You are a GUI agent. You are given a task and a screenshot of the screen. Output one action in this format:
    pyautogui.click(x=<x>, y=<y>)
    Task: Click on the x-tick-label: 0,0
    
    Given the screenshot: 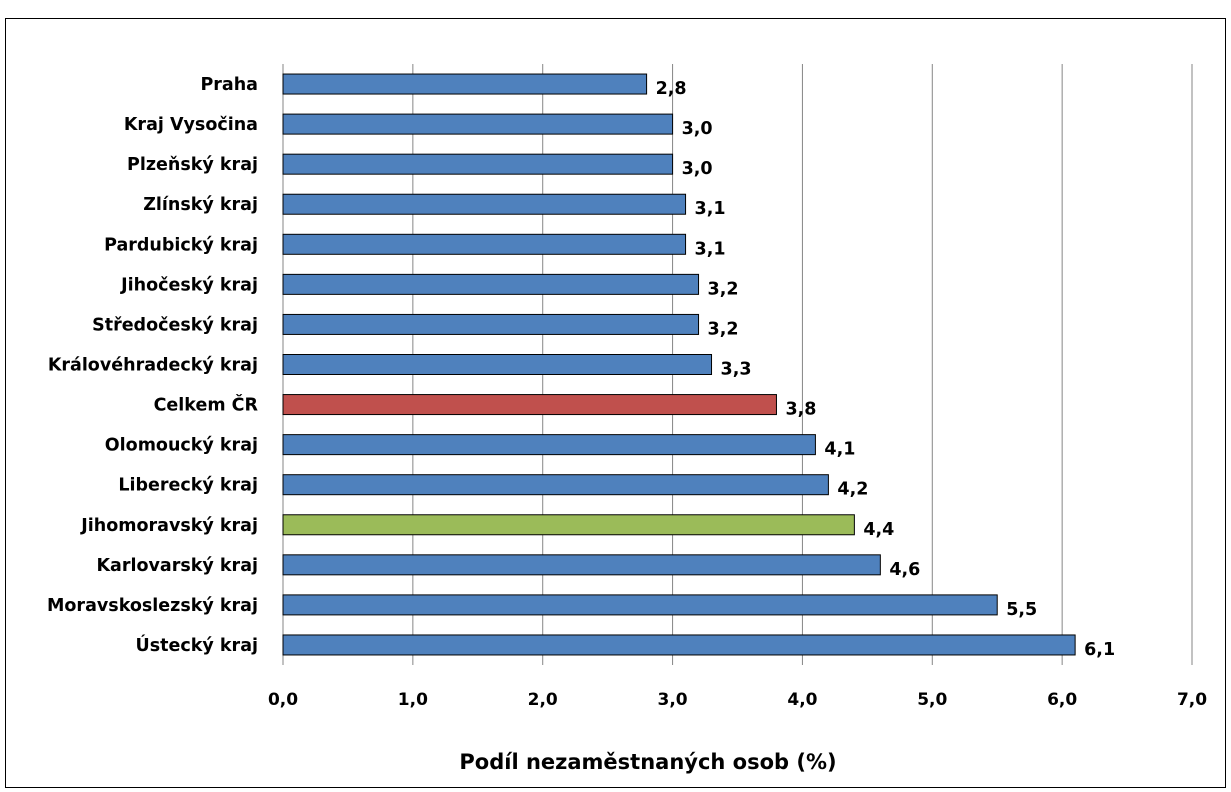 What is the action you would take?
    pyautogui.click(x=283, y=700)
    